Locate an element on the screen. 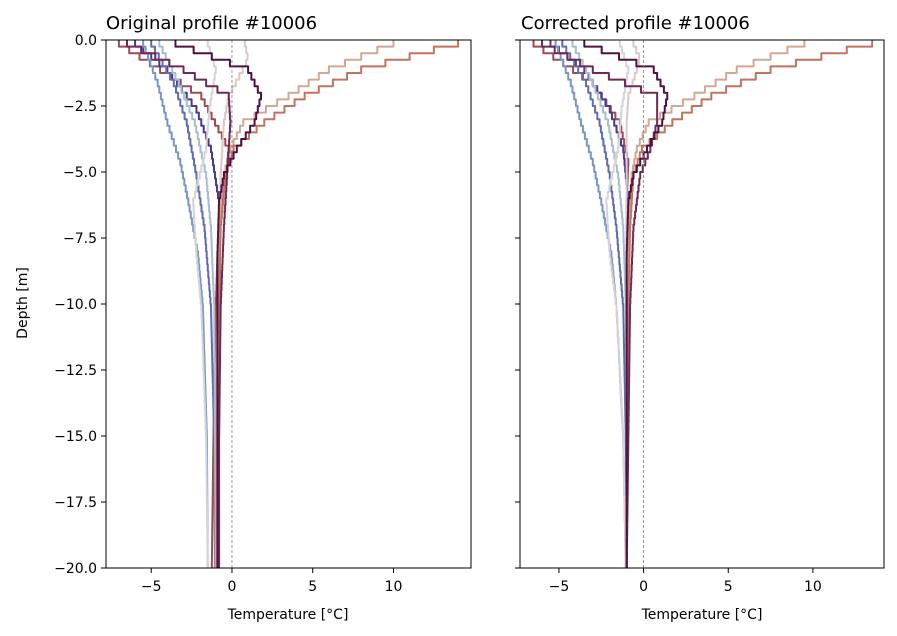 This screenshot has height=636, width=897. y-tick-label: −12.5 is located at coordinates (75, 371).